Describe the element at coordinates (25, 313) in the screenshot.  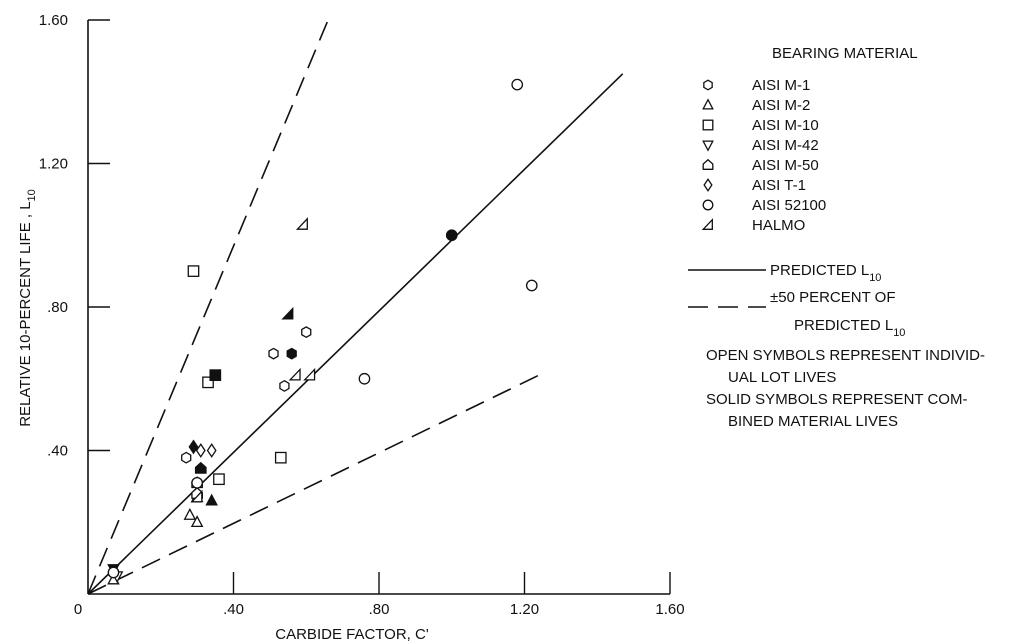
I see `y-axis-label-main: RELATIVE 10-PERCENT LIFE , L` at that location.